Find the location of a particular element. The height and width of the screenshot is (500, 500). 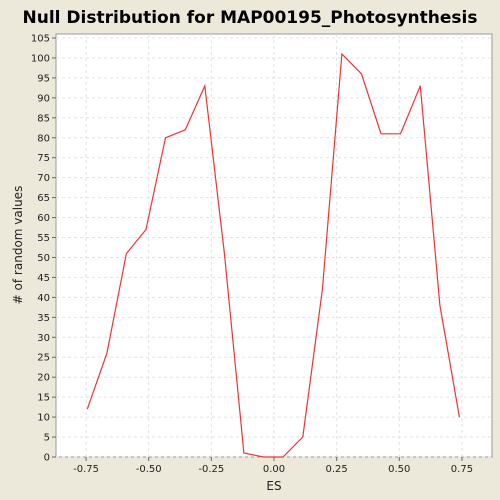

y-tick-label: 105 is located at coordinates (40, 38).